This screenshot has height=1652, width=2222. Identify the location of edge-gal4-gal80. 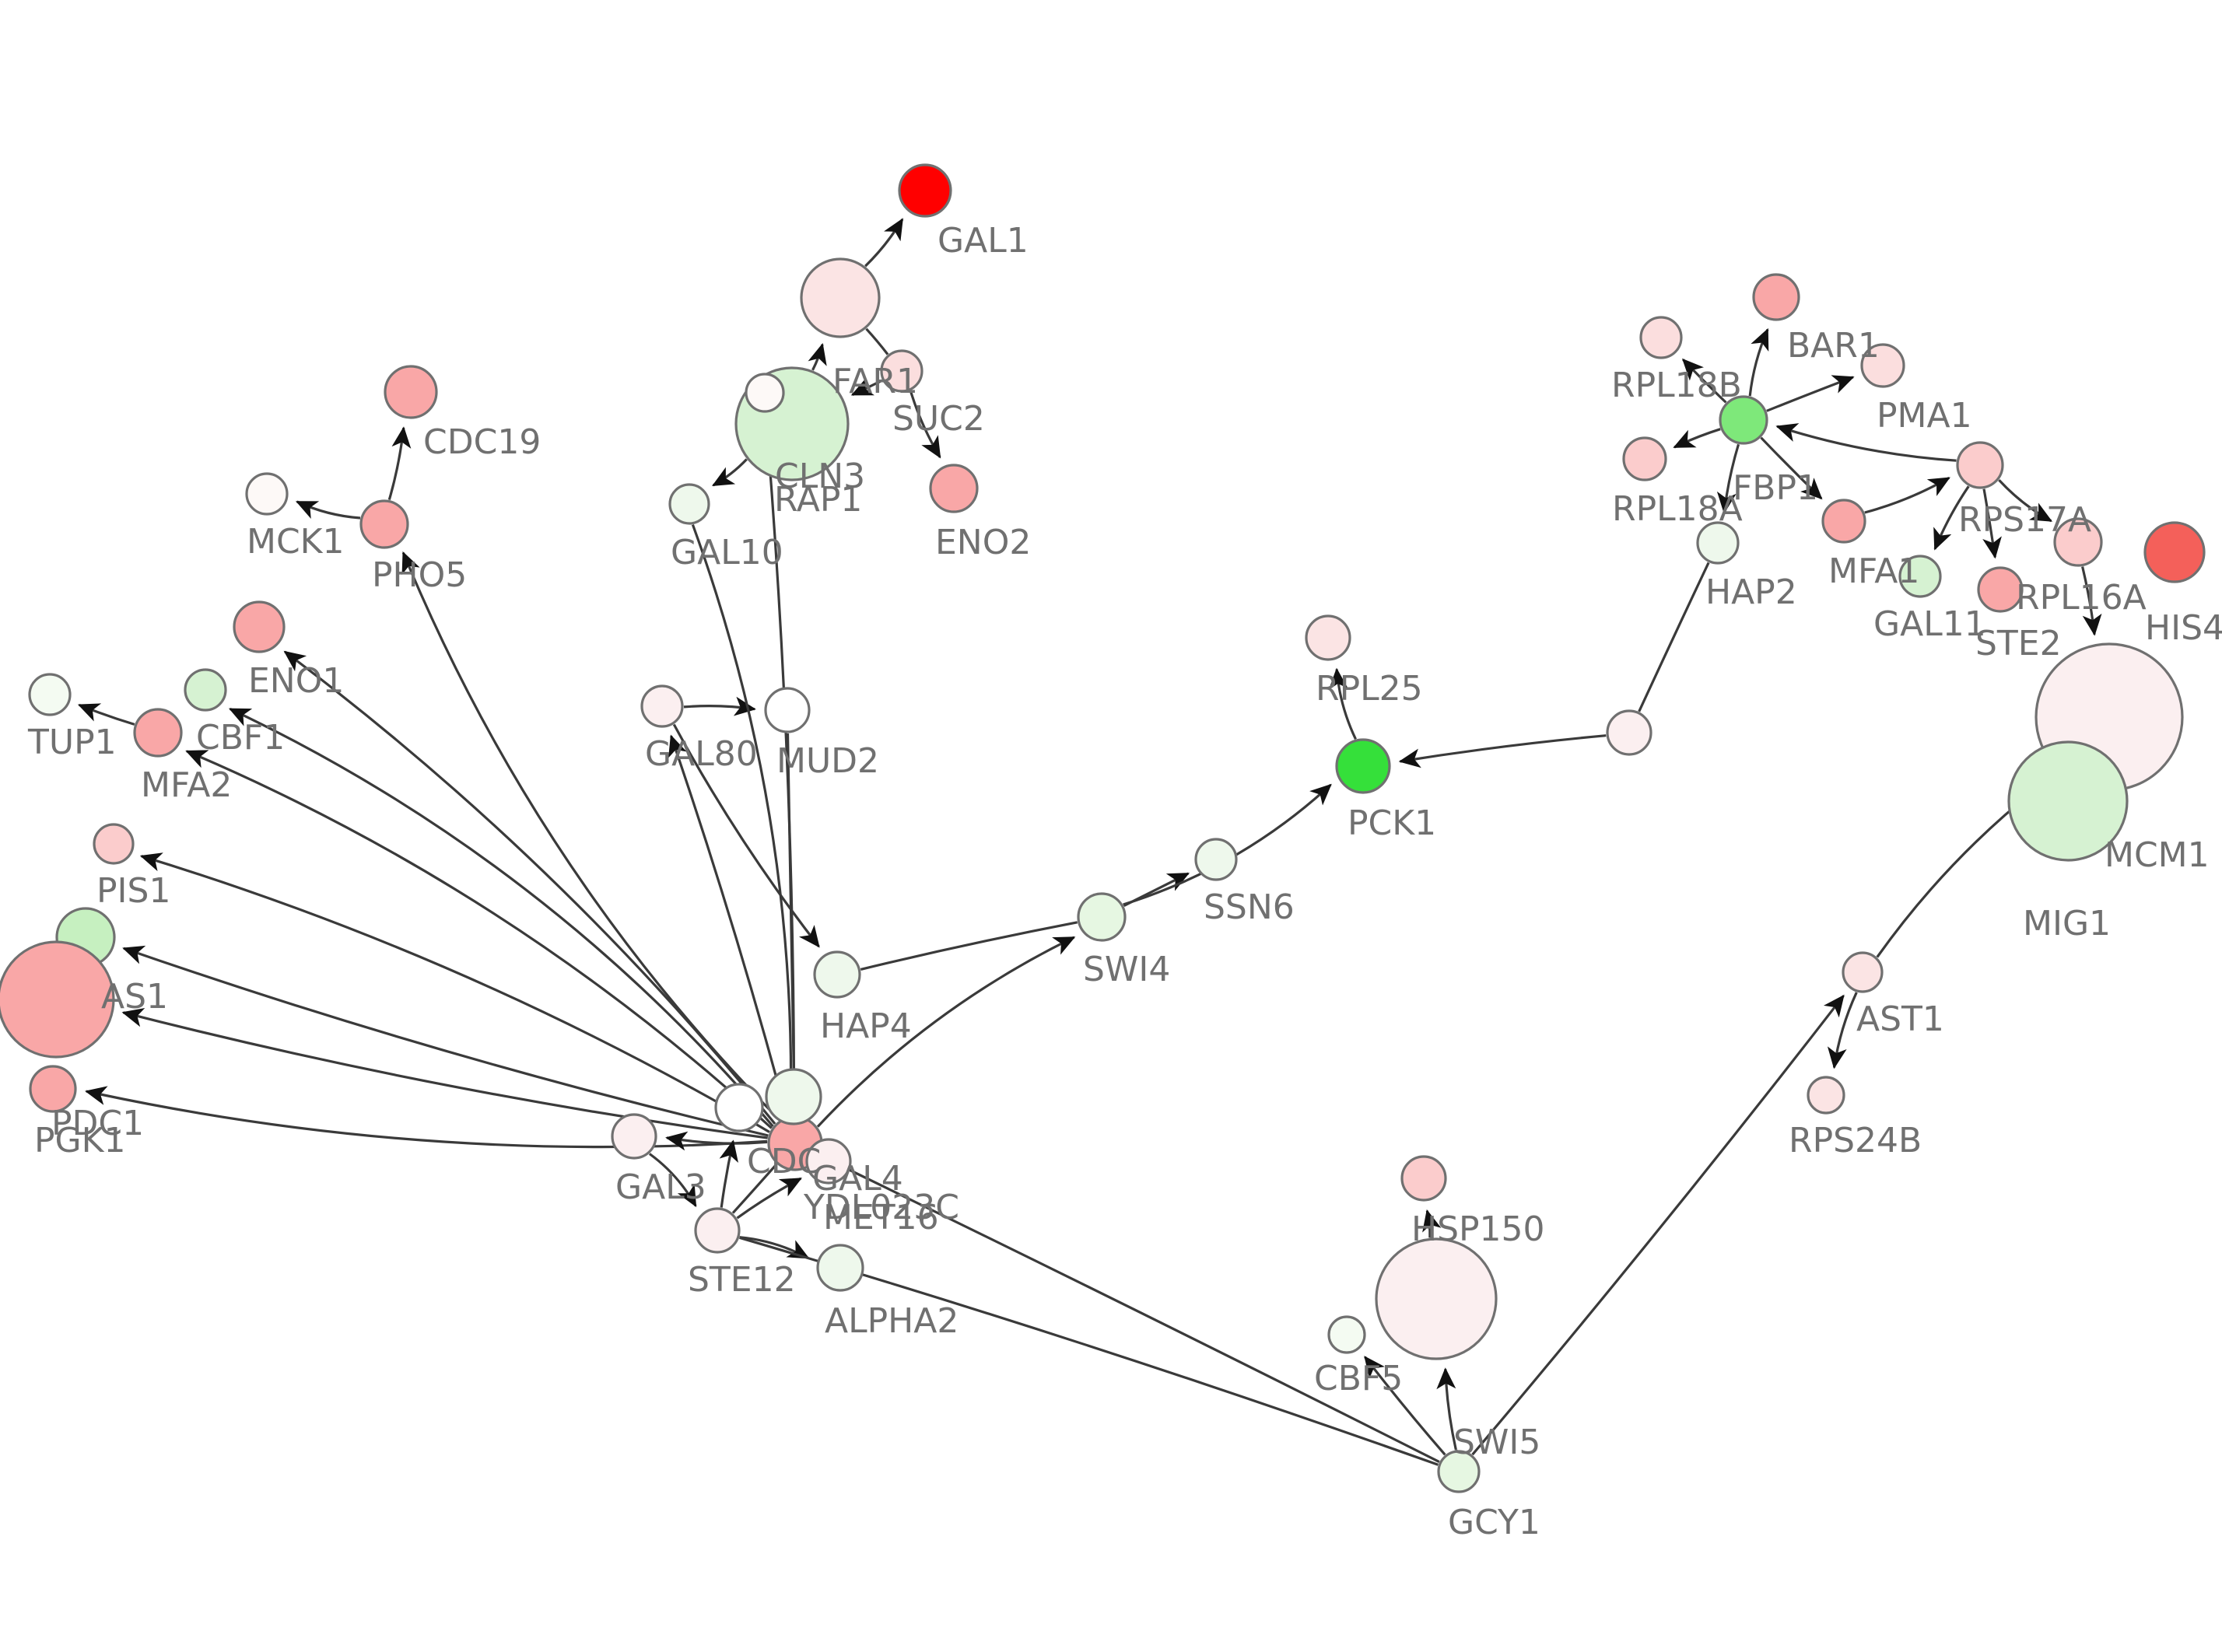
(728, 926).